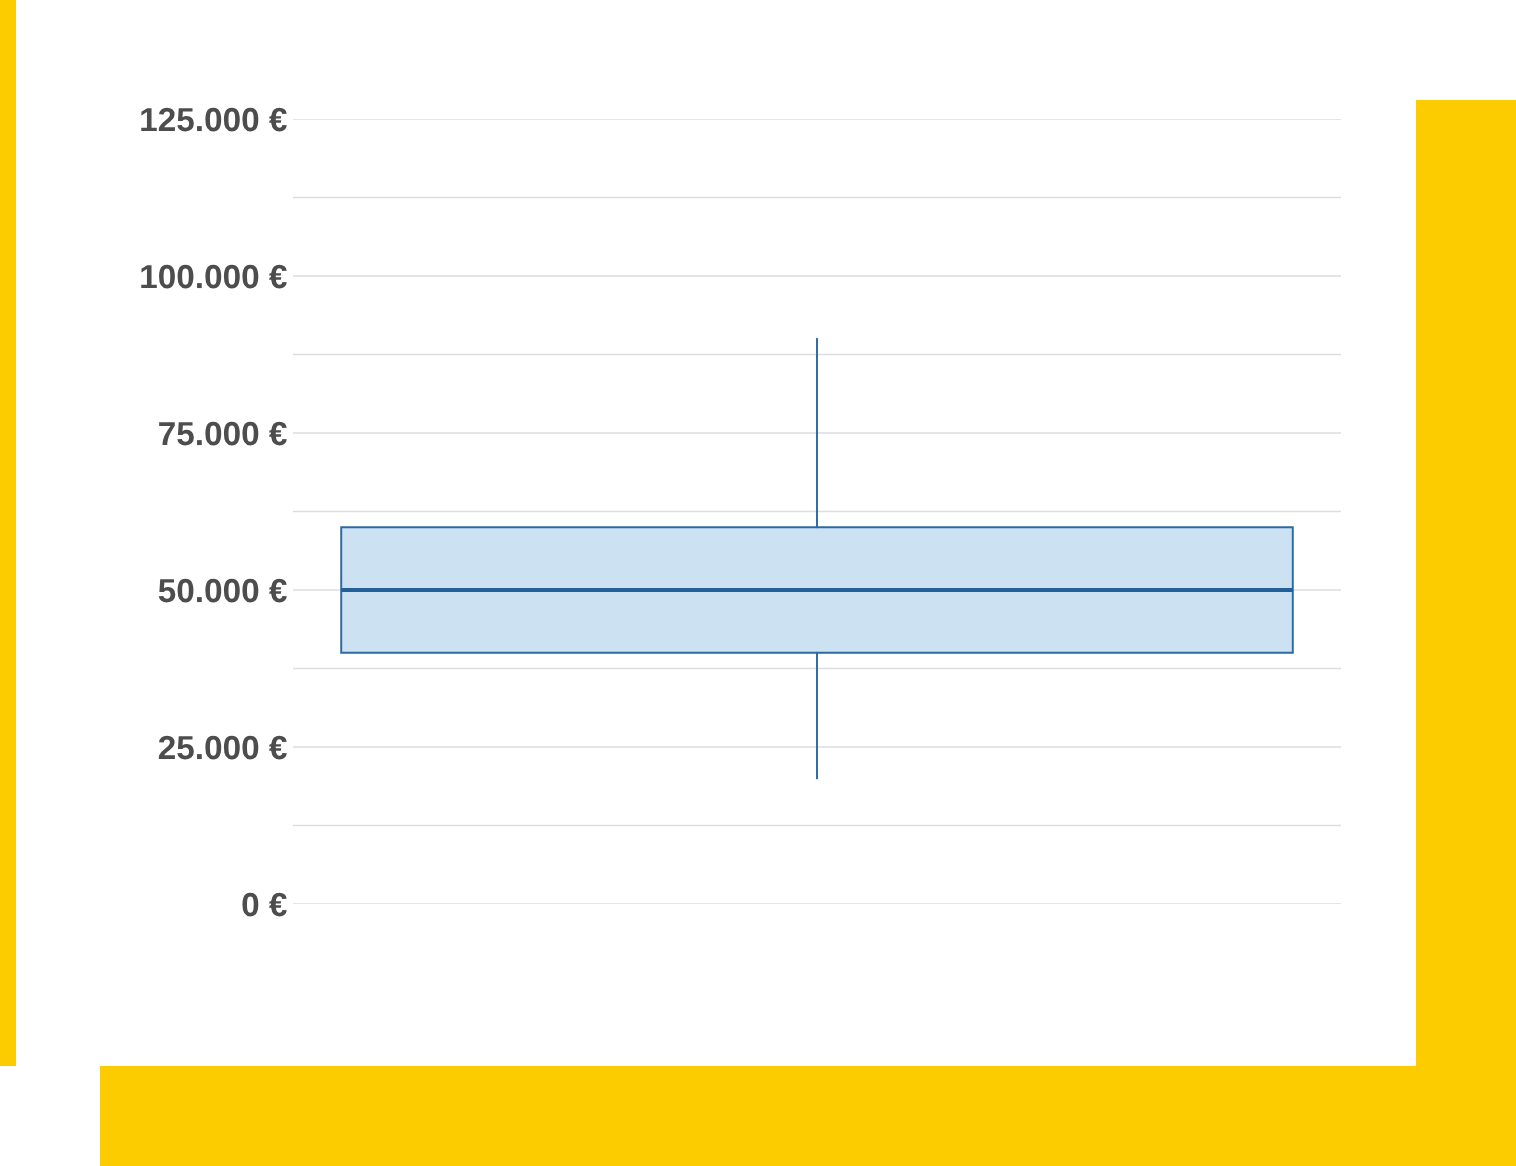  What do you see at coordinates (222, 590) in the screenshot?
I see `y-tick-label: 50.000 €` at bounding box center [222, 590].